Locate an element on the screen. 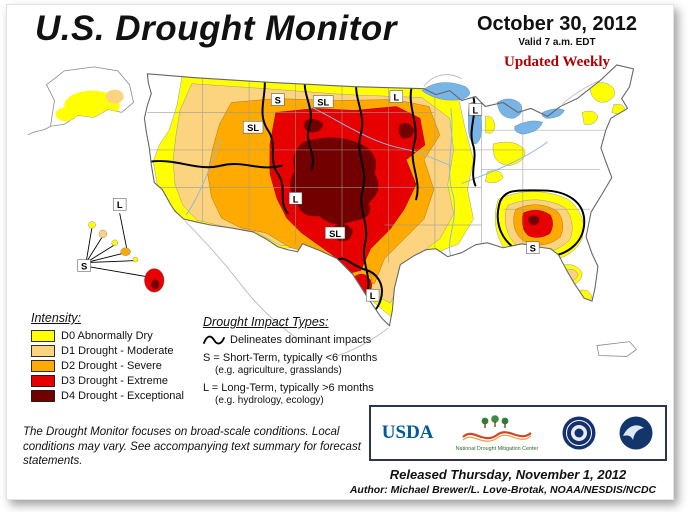  logo-box: USDA National Drought Mitigation Center is located at coordinates (518, 433).